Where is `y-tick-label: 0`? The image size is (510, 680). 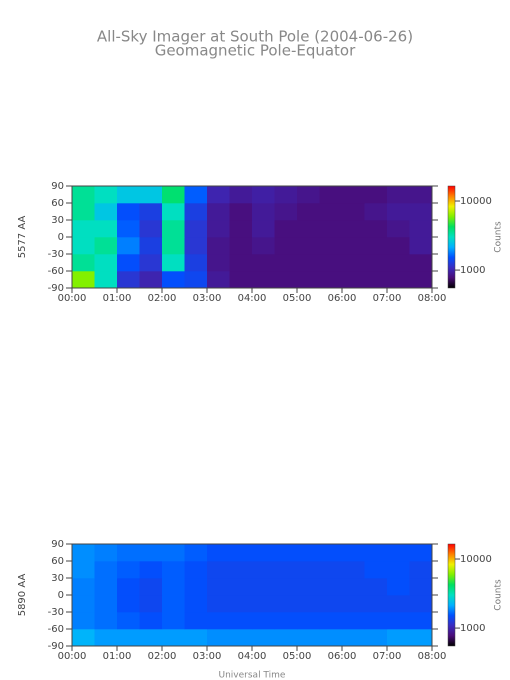
y-tick-label: 0 is located at coordinates (61, 595).